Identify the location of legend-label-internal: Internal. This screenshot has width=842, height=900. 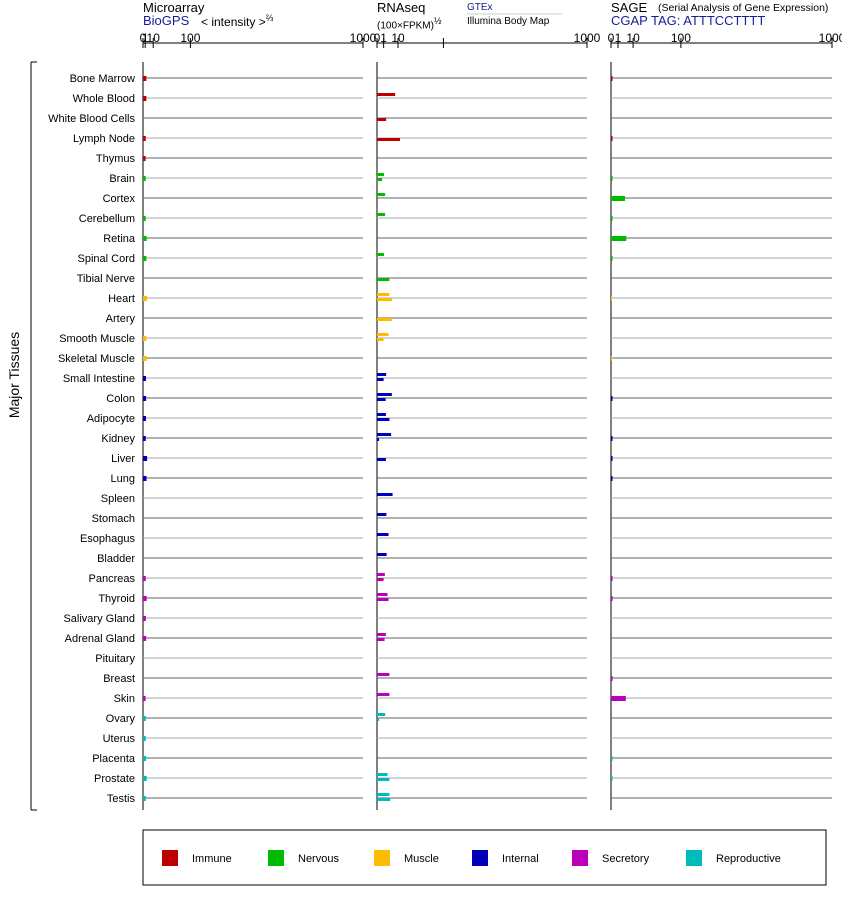
(520, 859).